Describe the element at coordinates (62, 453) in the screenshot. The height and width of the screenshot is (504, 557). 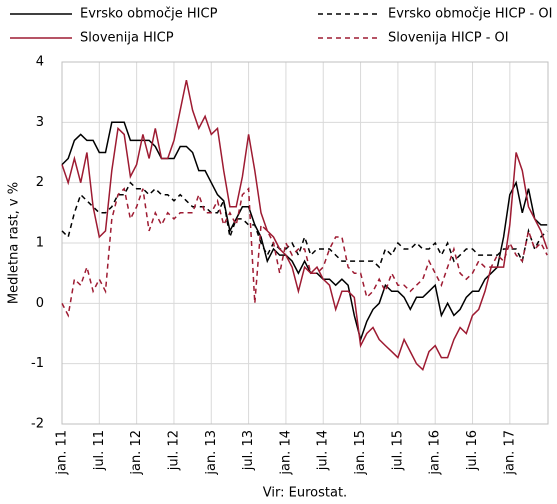
I see `x-tick-label: jan. 11` at that location.